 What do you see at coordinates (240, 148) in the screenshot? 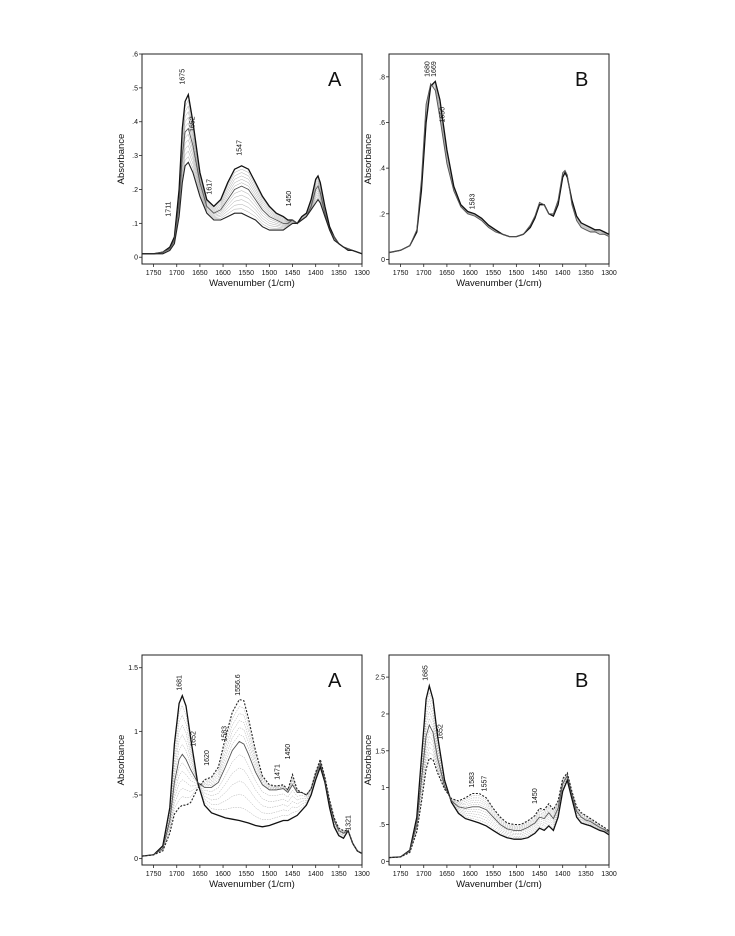
I see `peak-label: 1547` at bounding box center [240, 148].